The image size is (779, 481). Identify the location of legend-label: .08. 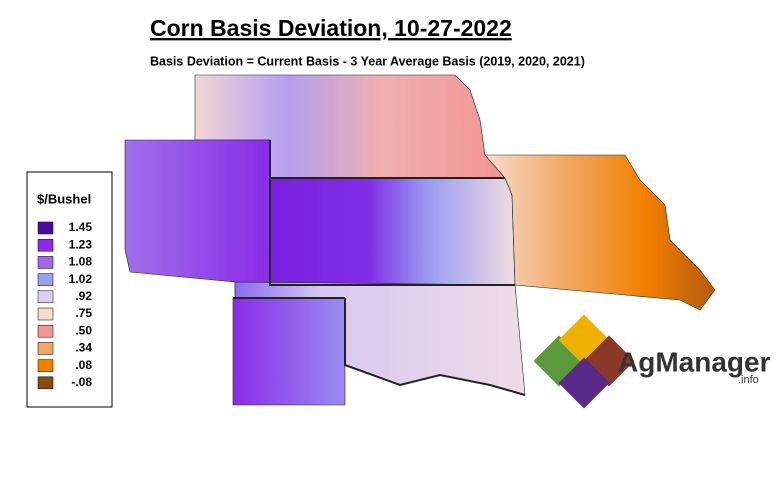
(83, 365).